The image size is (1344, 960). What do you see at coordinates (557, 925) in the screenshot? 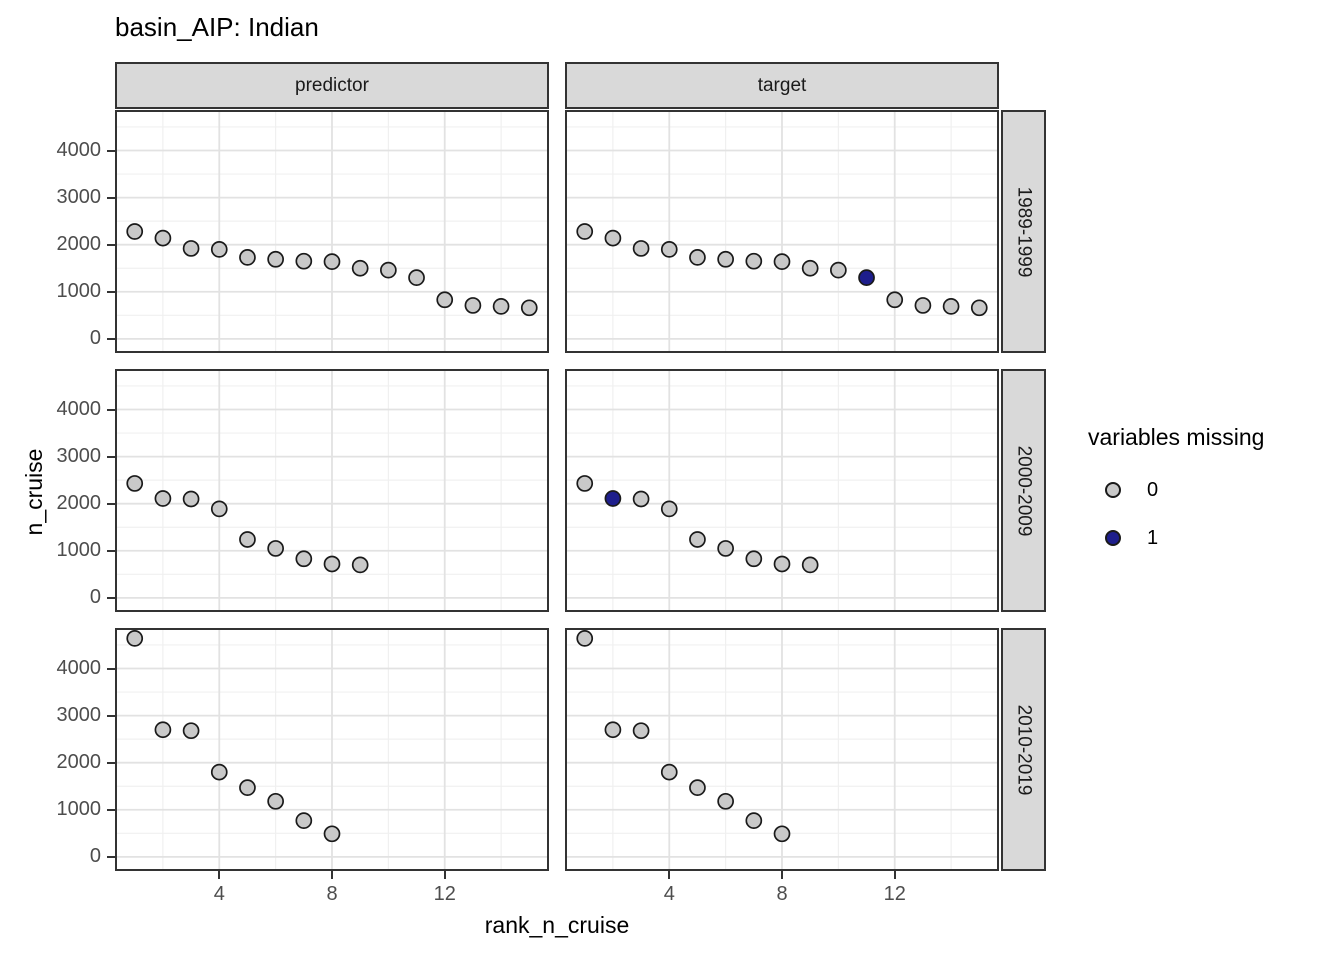
I see `x-axis-title: rank_n_cruise` at bounding box center [557, 925].